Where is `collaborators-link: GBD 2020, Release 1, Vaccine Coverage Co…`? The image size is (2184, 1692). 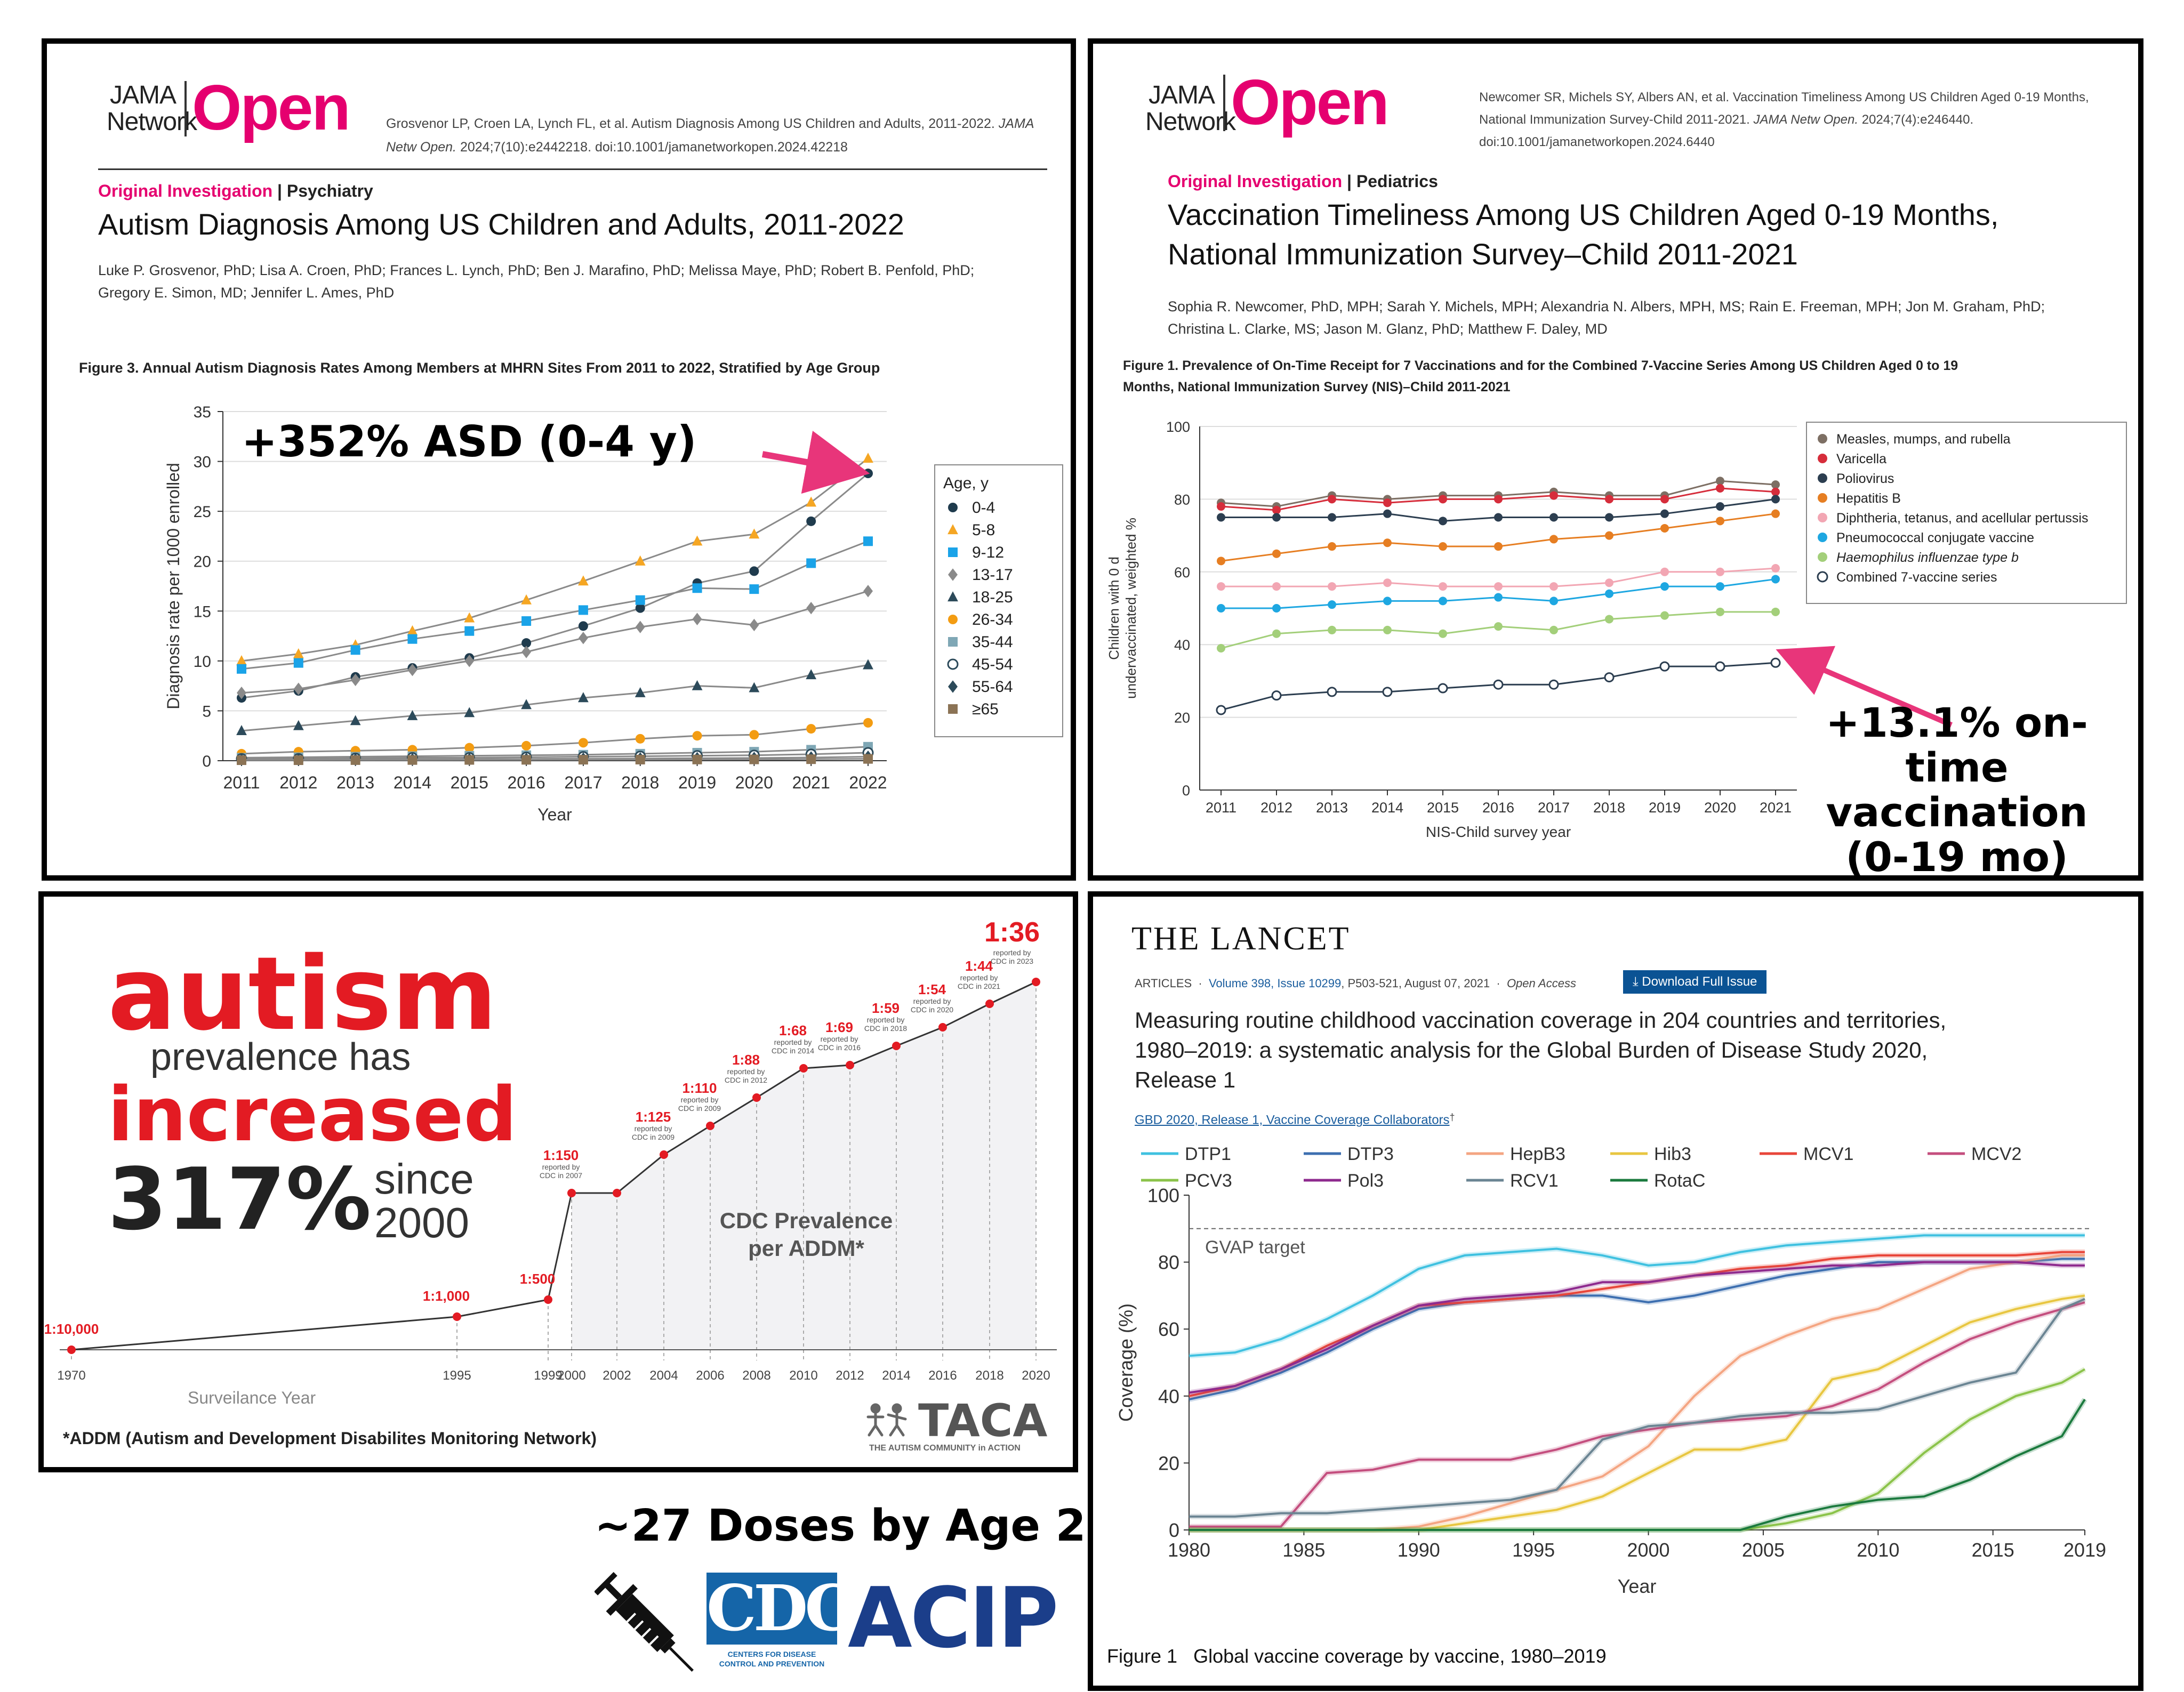
collaborators-link: GBD 2020, Release 1, Vaccine Coverage Co… is located at coordinates (1292, 1120).